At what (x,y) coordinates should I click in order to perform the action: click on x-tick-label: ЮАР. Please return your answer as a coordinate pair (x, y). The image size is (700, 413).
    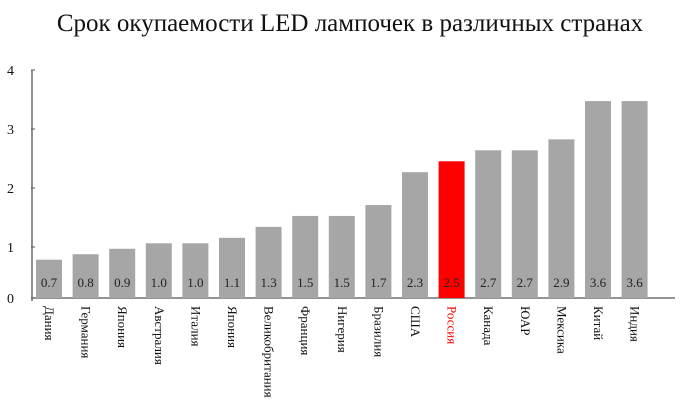
    Looking at the image, I should click on (525, 321).